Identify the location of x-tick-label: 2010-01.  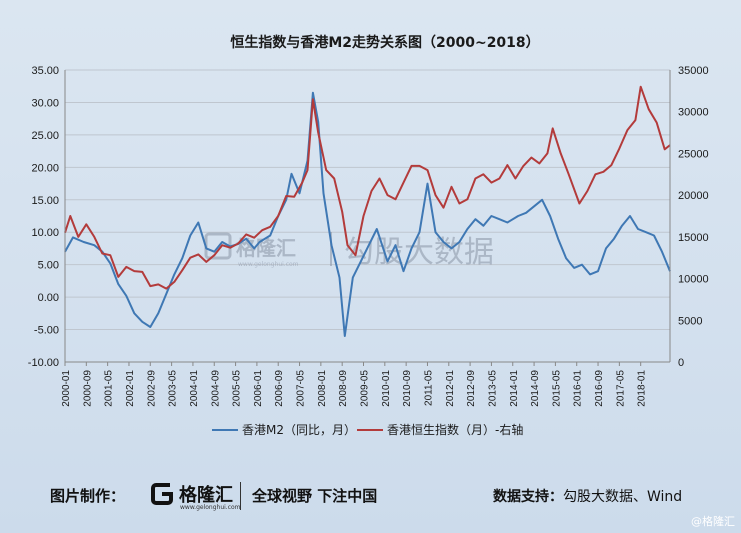
(386, 388).